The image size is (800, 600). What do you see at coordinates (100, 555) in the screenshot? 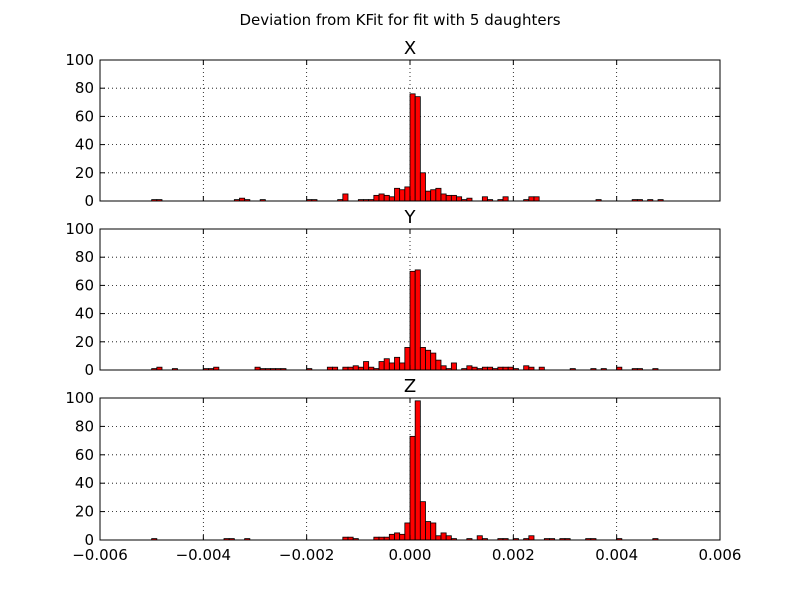
I see `x-tick-label: −0.006` at bounding box center [100, 555].